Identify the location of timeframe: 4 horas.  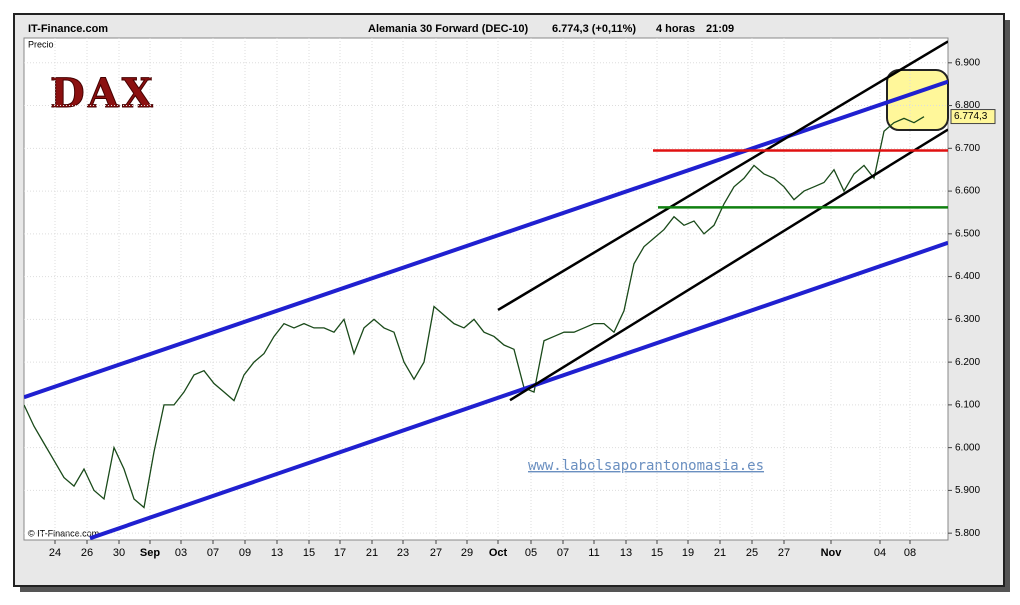
(675, 29).